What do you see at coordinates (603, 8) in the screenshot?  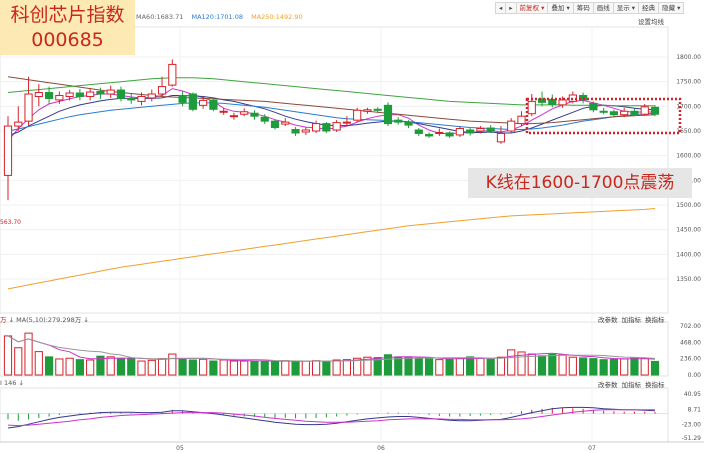 I see `draw-button: 画线` at bounding box center [603, 8].